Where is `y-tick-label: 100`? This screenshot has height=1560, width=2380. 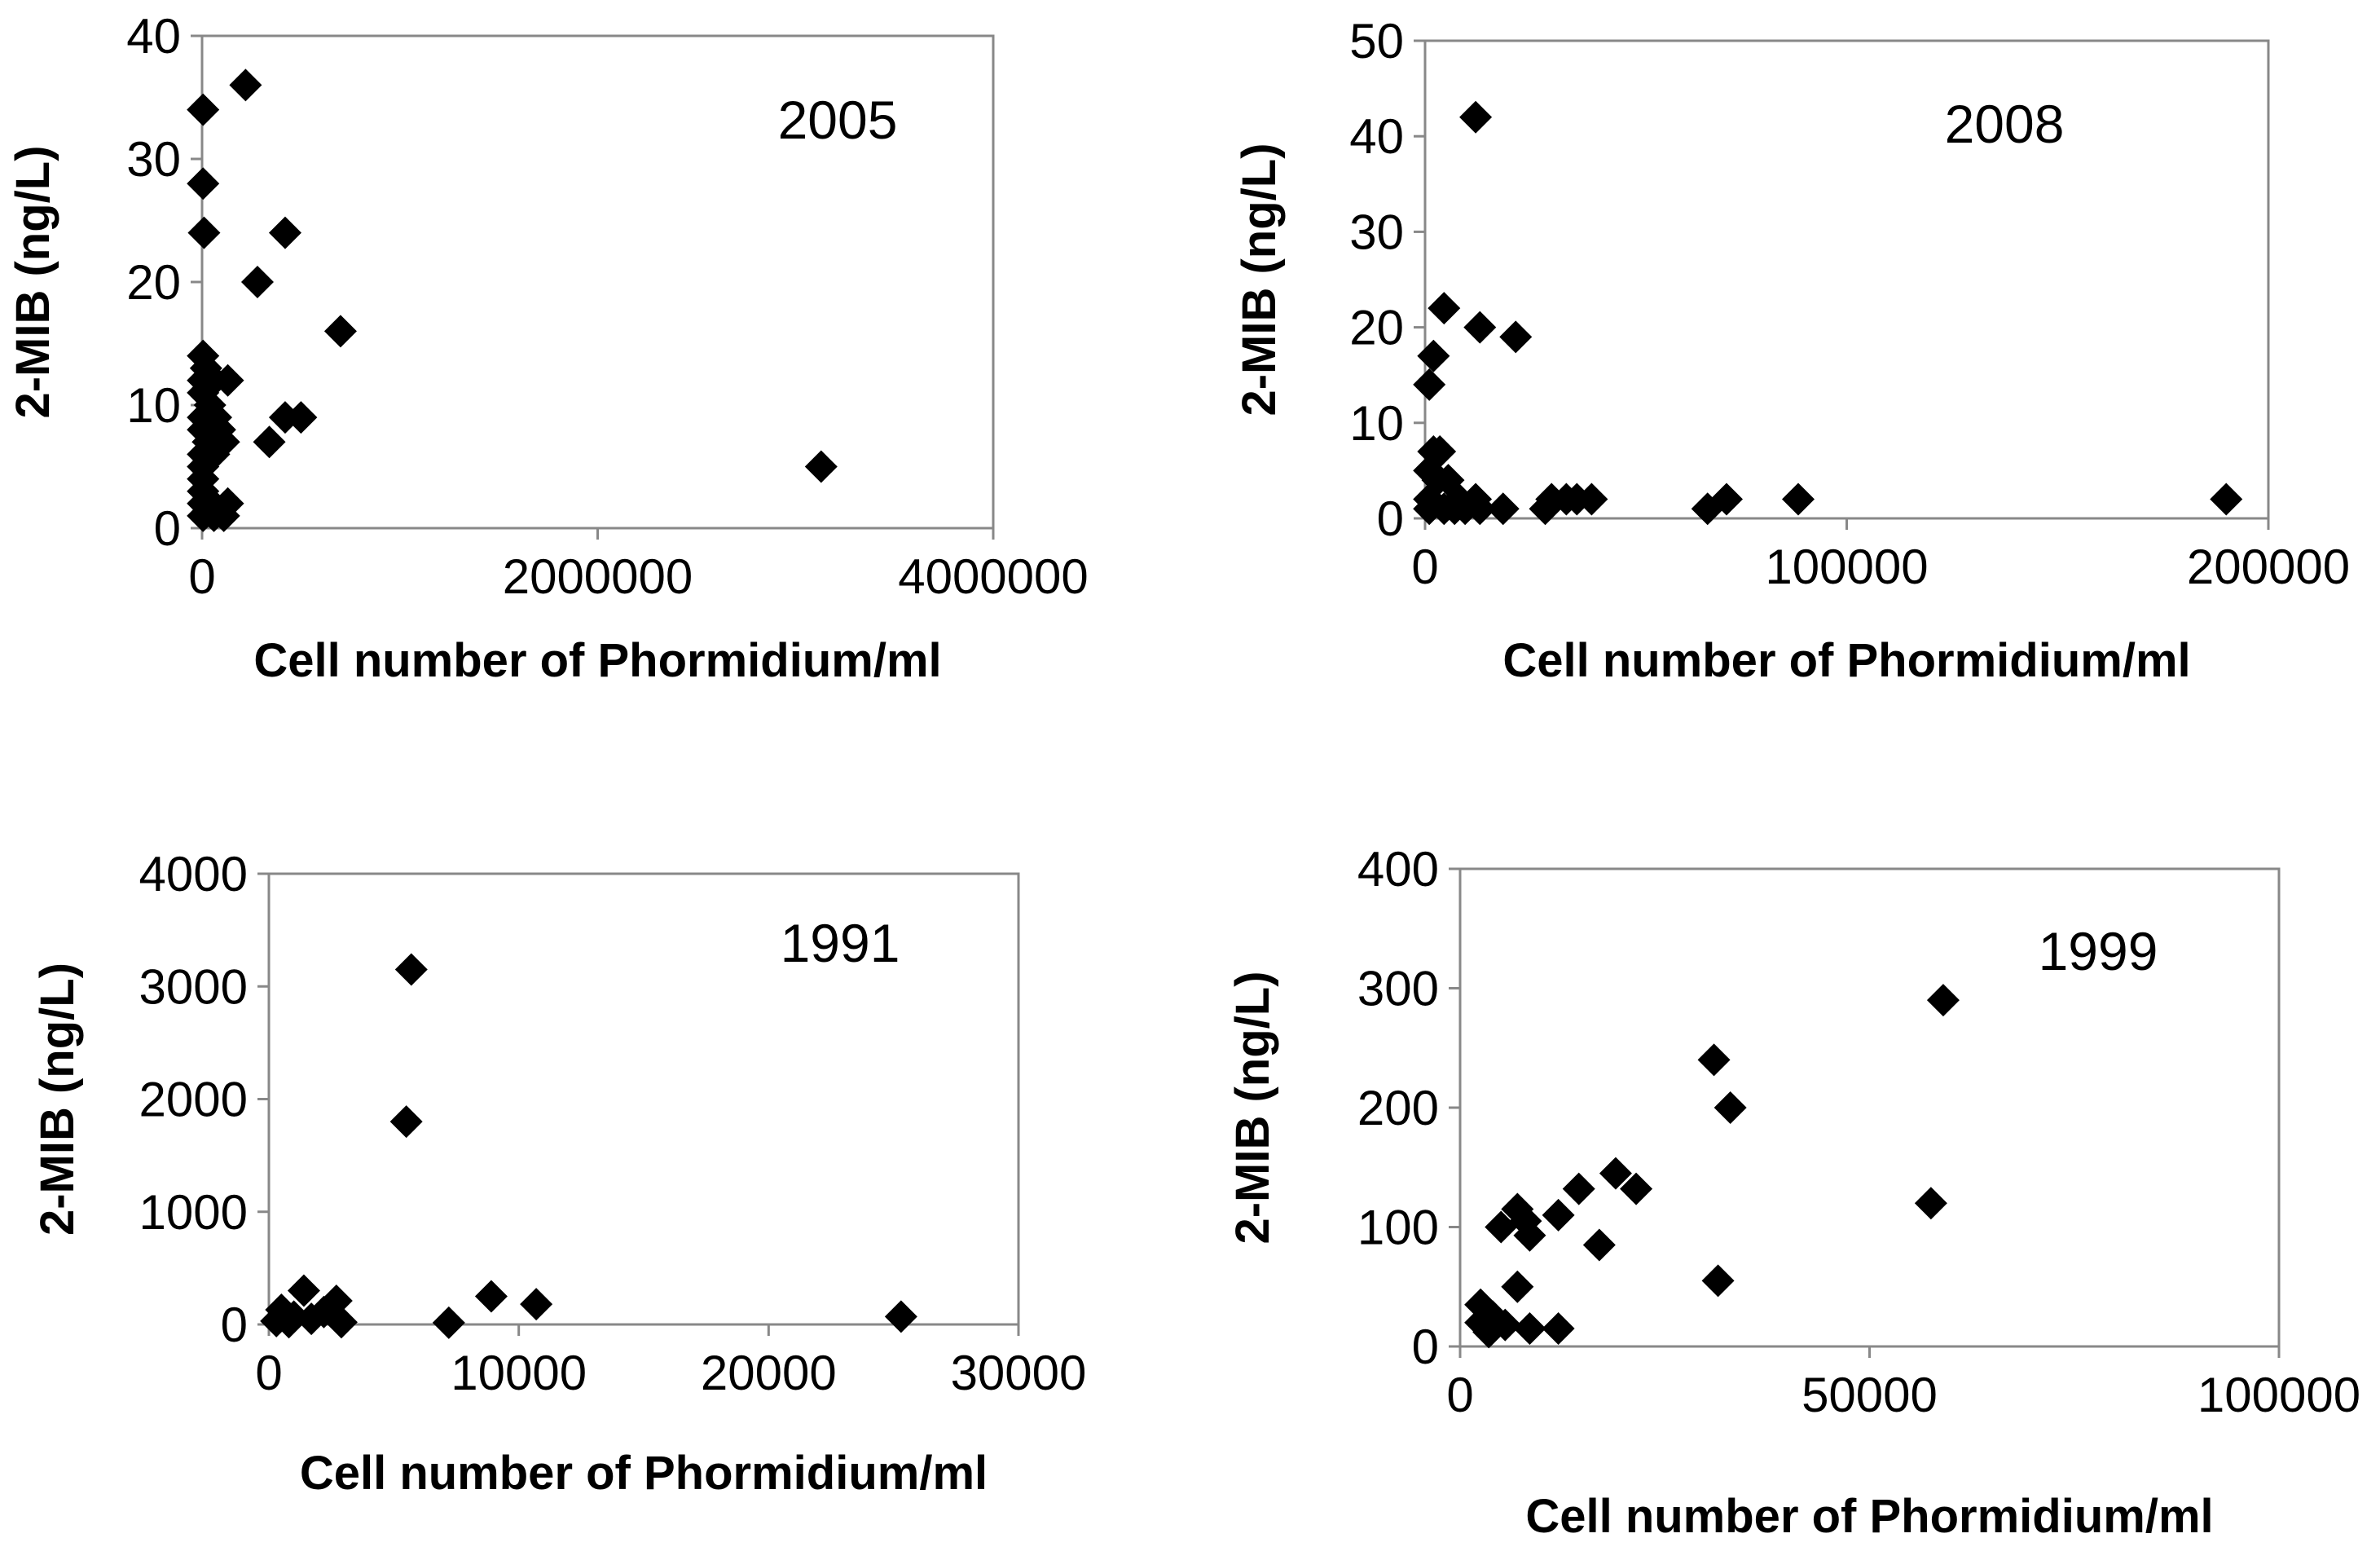 y-tick-label: 100 is located at coordinates (1398, 1228).